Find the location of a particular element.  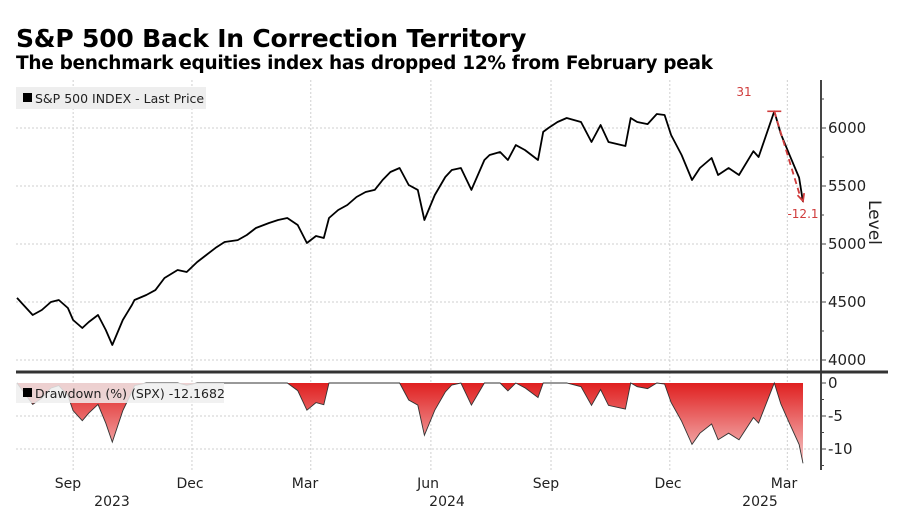

chart-title: S&P 500 Back In Correction Territory is located at coordinates (271, 38).